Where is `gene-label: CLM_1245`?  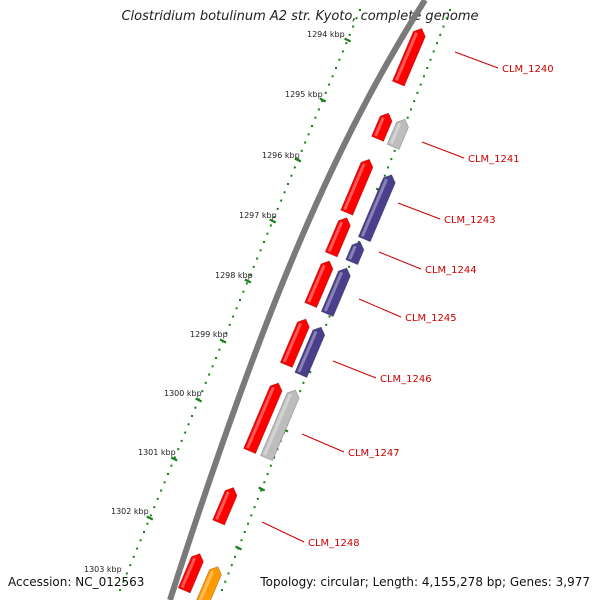
gene-label: CLM_1245 is located at coordinates (431, 318).